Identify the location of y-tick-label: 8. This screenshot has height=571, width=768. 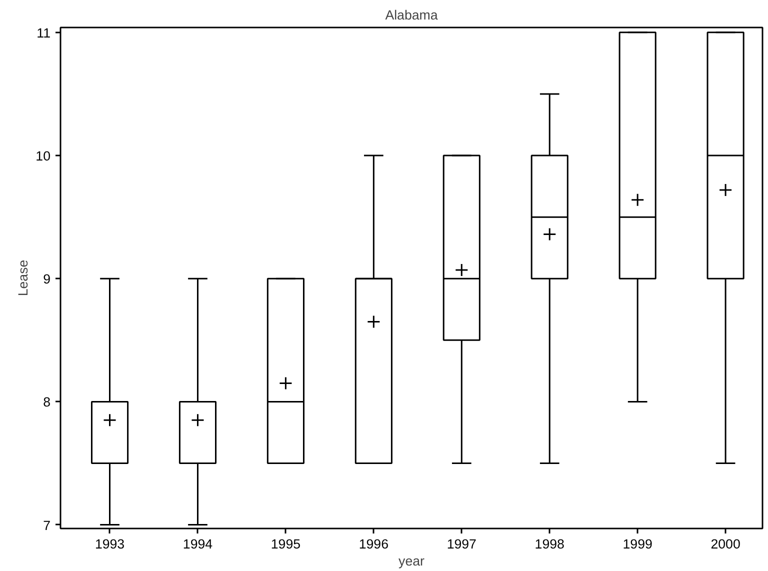
(47, 402).